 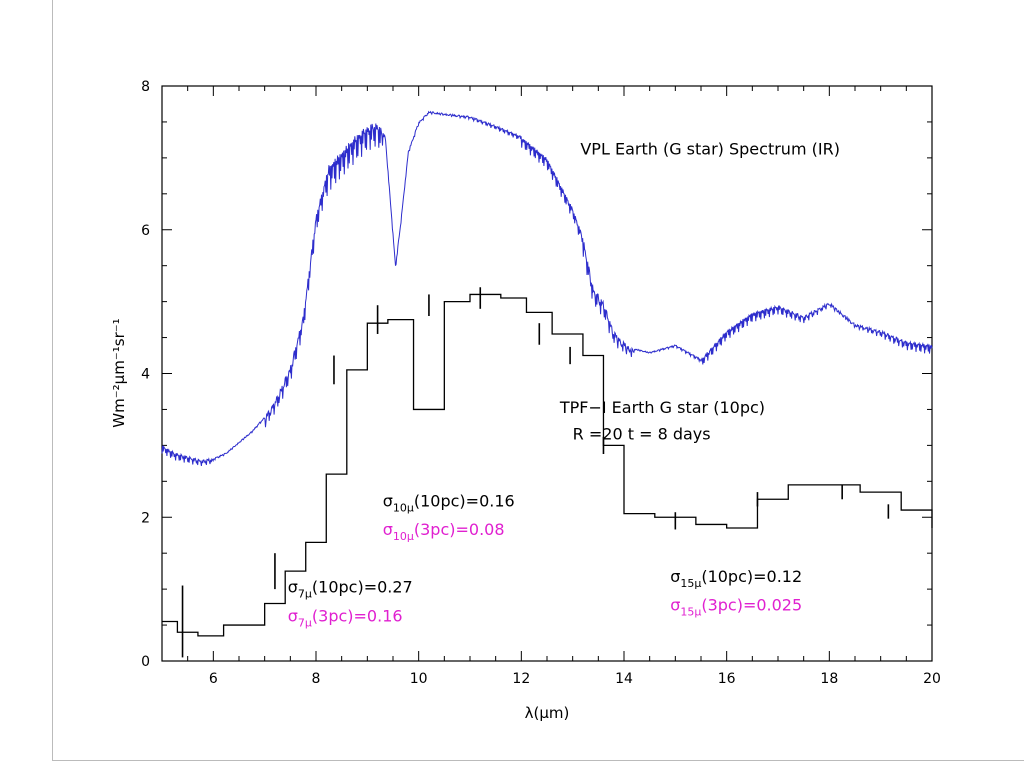 What do you see at coordinates (362, 587) in the screenshot?
I see `annotation-text: (10pc)=0.27` at bounding box center [362, 587].